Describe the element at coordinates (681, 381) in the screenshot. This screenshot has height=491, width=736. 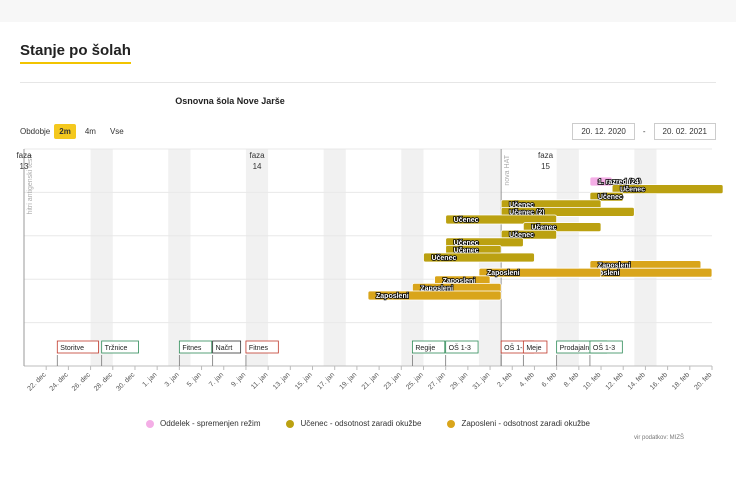
I see `x-tick-label: 18. feb` at that location.